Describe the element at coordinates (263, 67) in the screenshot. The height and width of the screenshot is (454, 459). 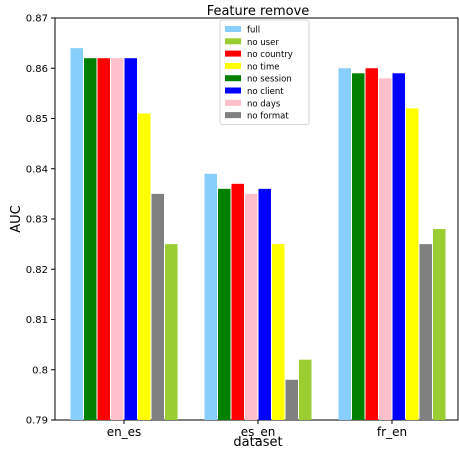
I see `legend-label: no time` at that location.